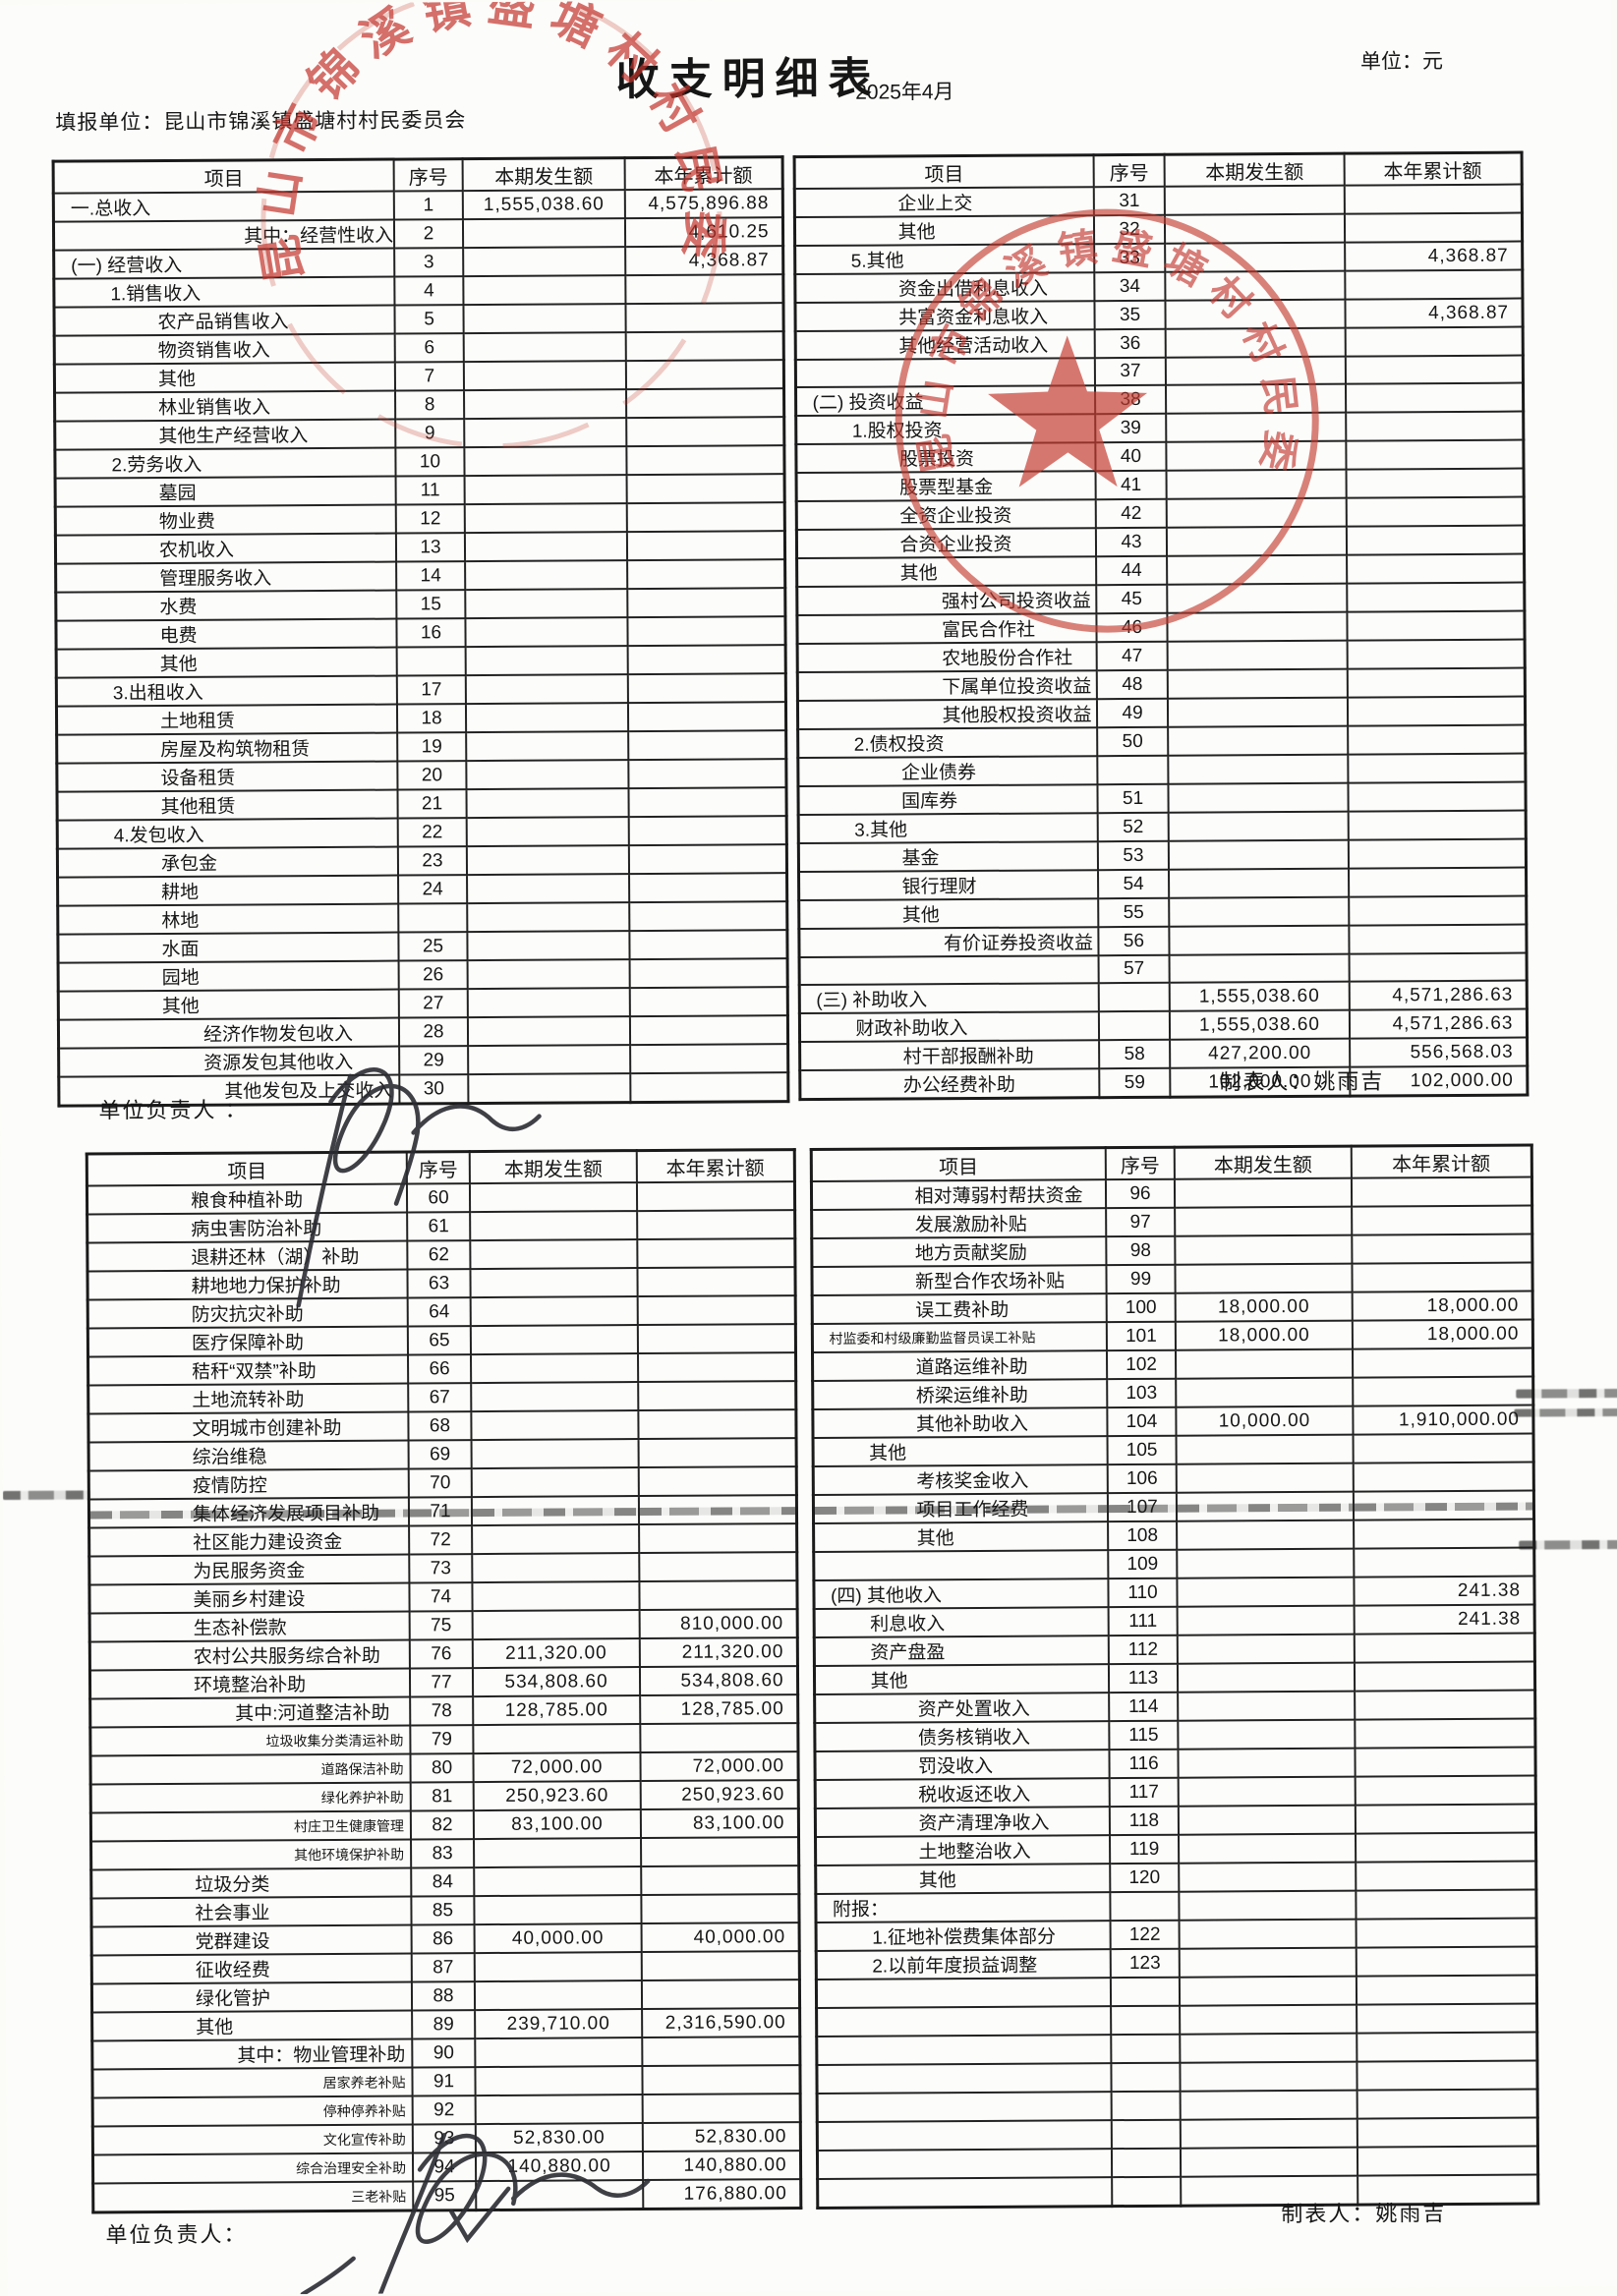 The height and width of the screenshot is (2296, 1617). I want to click on item-label, so click(965, 2164).